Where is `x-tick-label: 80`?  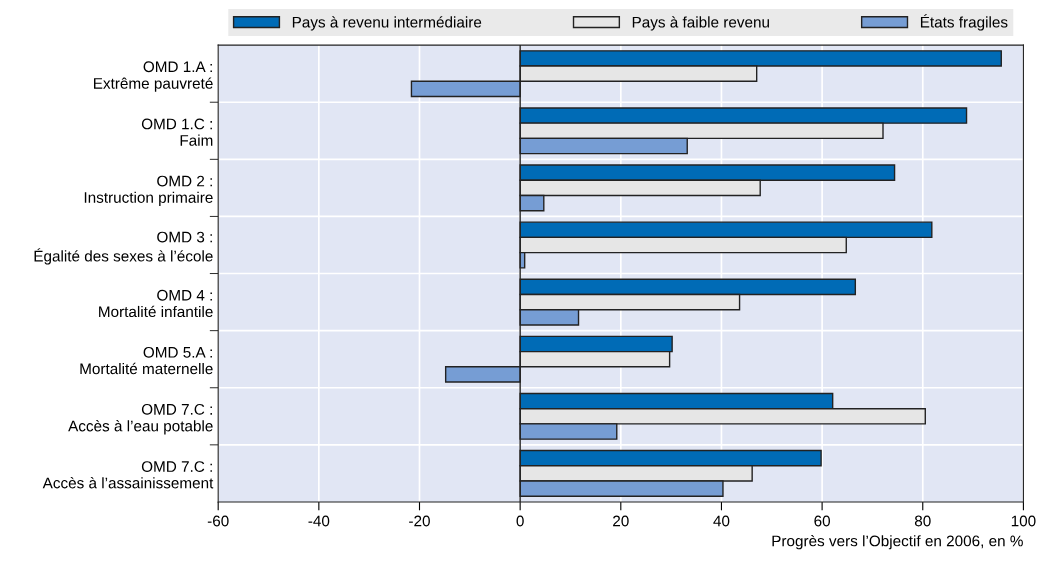
x-tick-label: 80 is located at coordinates (922, 521).